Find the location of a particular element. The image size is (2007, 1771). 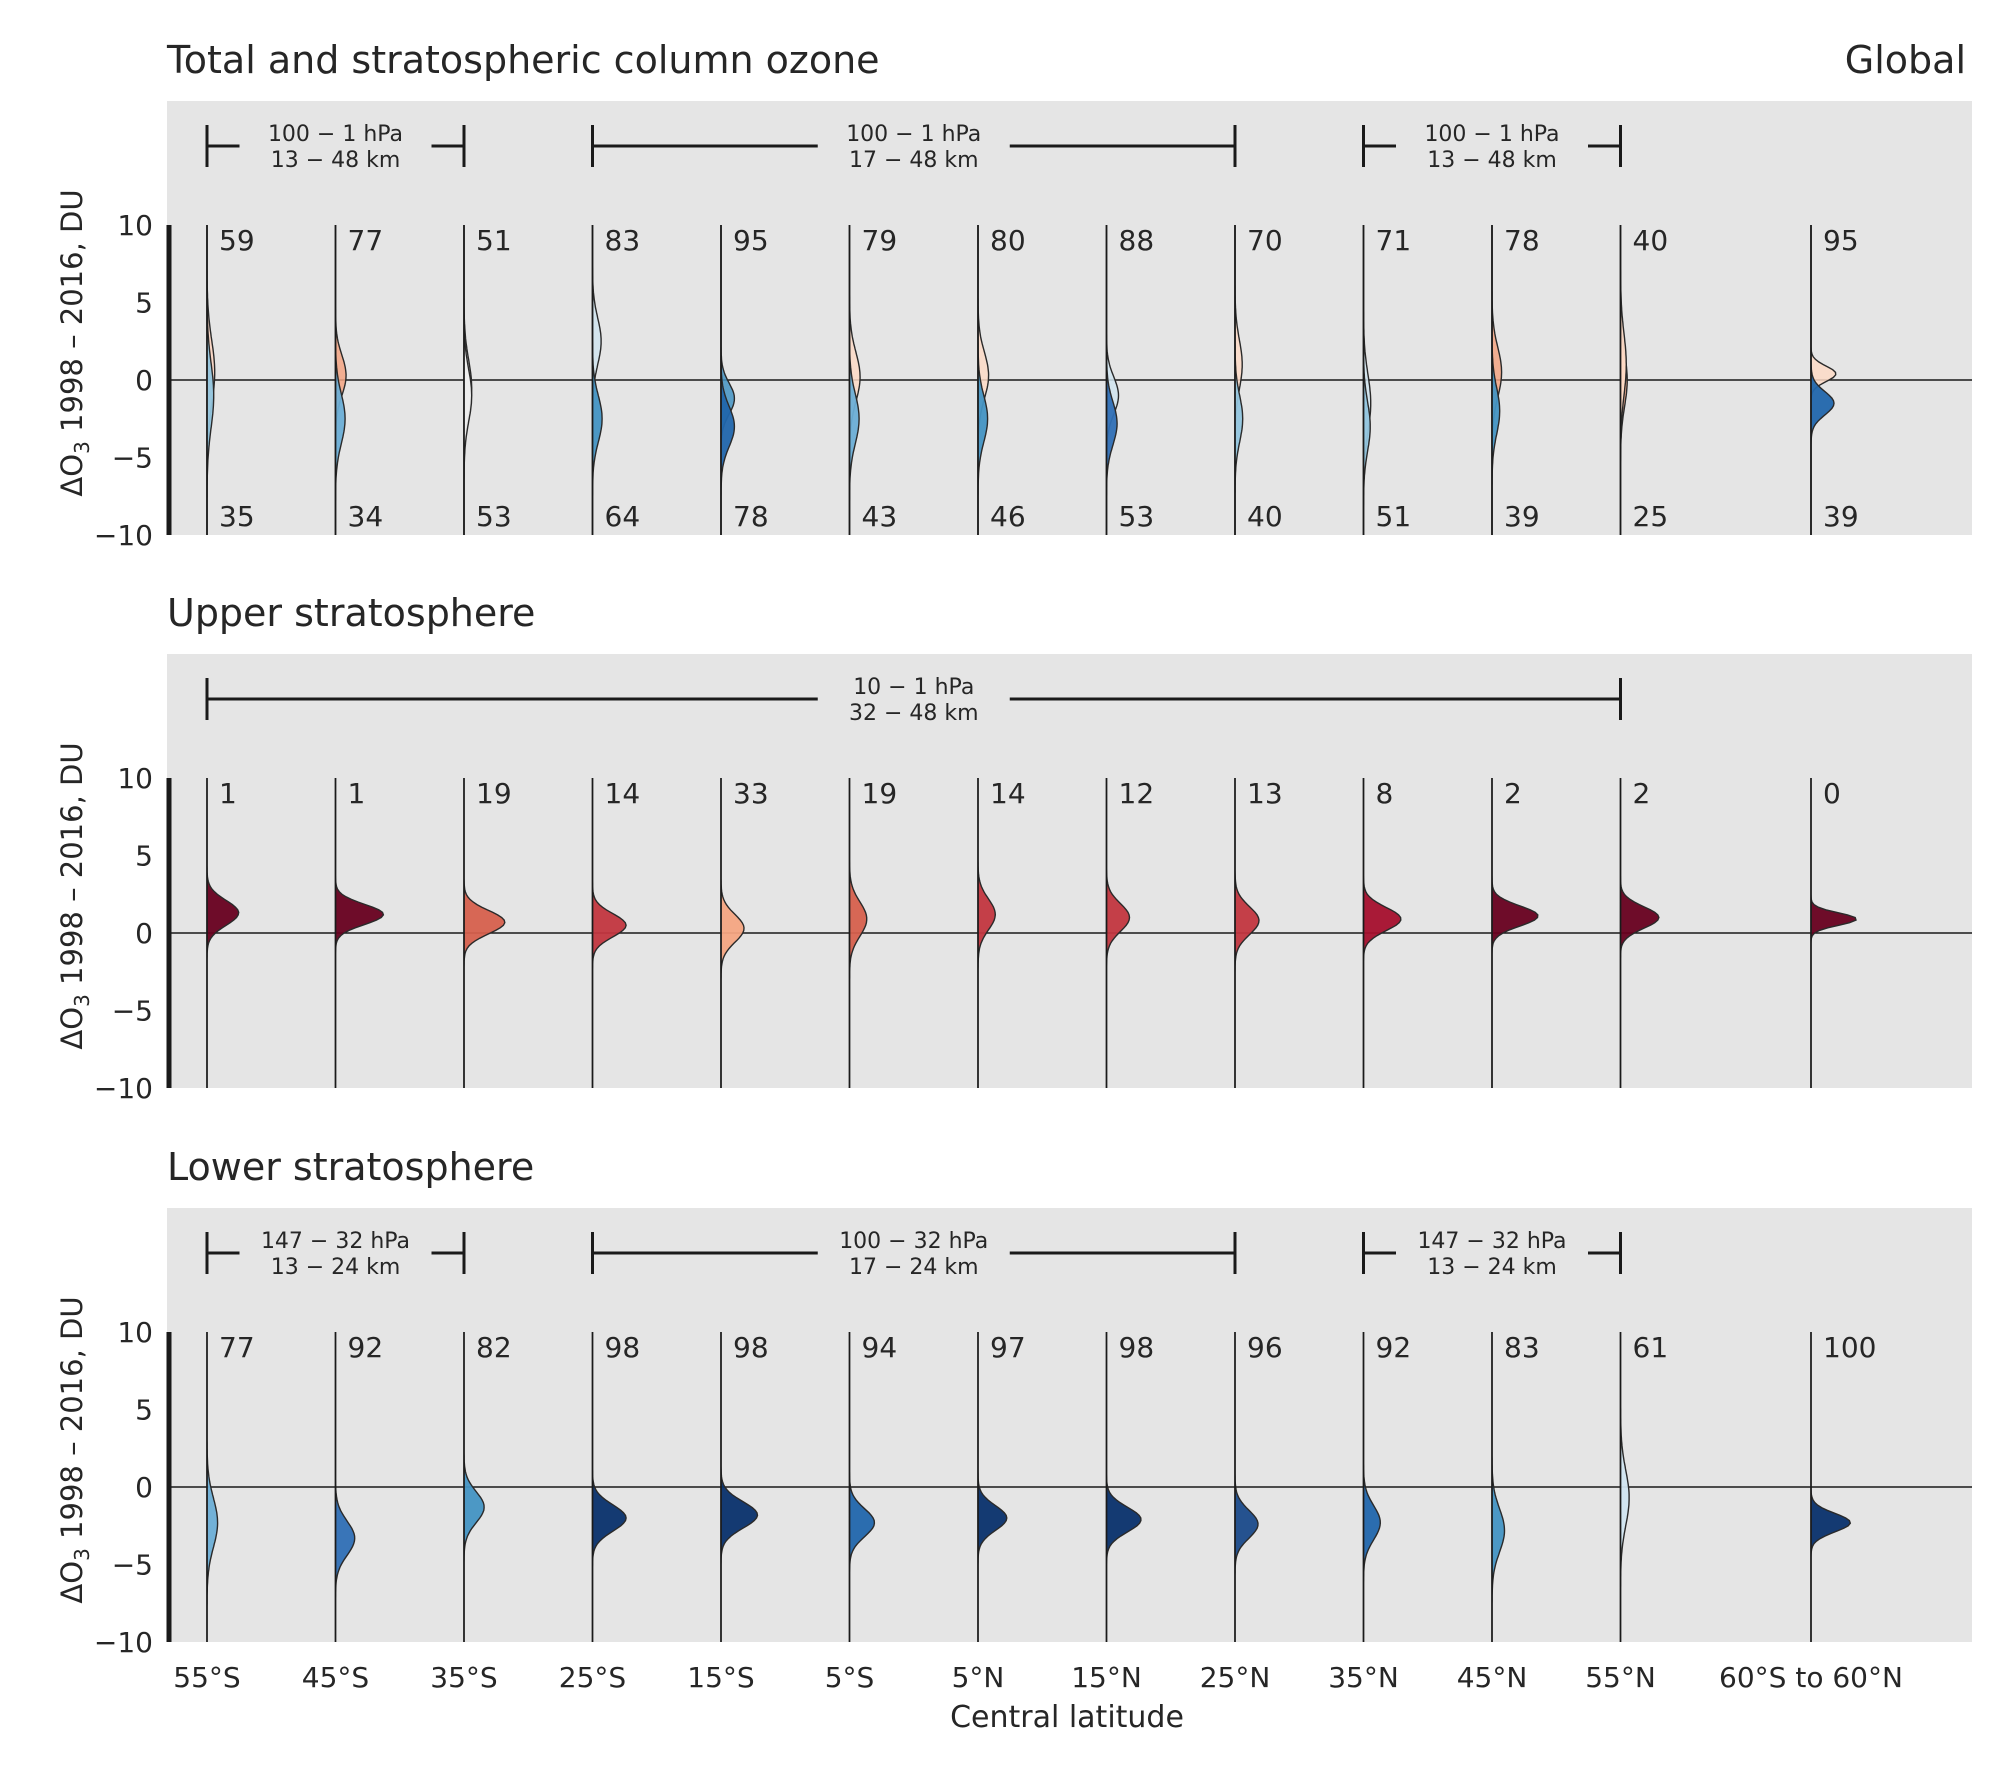

percent-positive-label: 100 is located at coordinates (1849, 1347).